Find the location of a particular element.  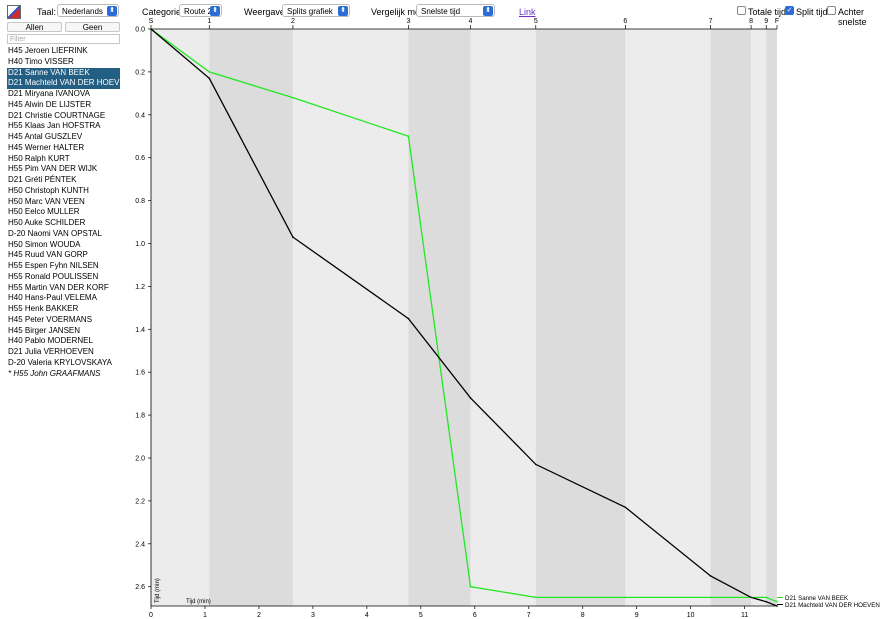

y-tick-label: 1.6 is located at coordinates (140, 373).